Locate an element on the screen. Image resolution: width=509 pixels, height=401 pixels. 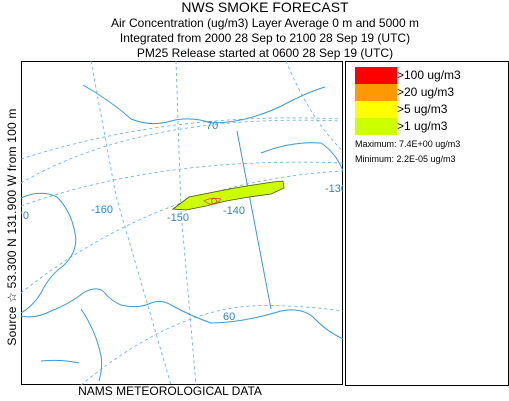
legend-swatch-orange is located at coordinates (376, 92).